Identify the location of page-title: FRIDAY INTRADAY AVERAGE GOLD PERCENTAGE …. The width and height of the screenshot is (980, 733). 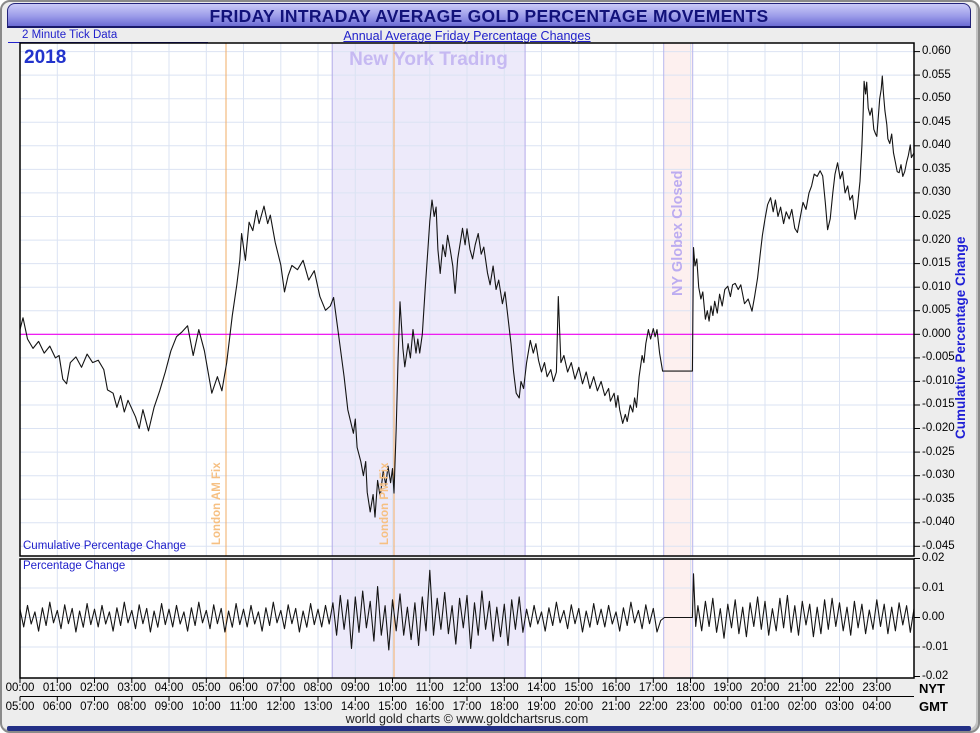
(489, 16).